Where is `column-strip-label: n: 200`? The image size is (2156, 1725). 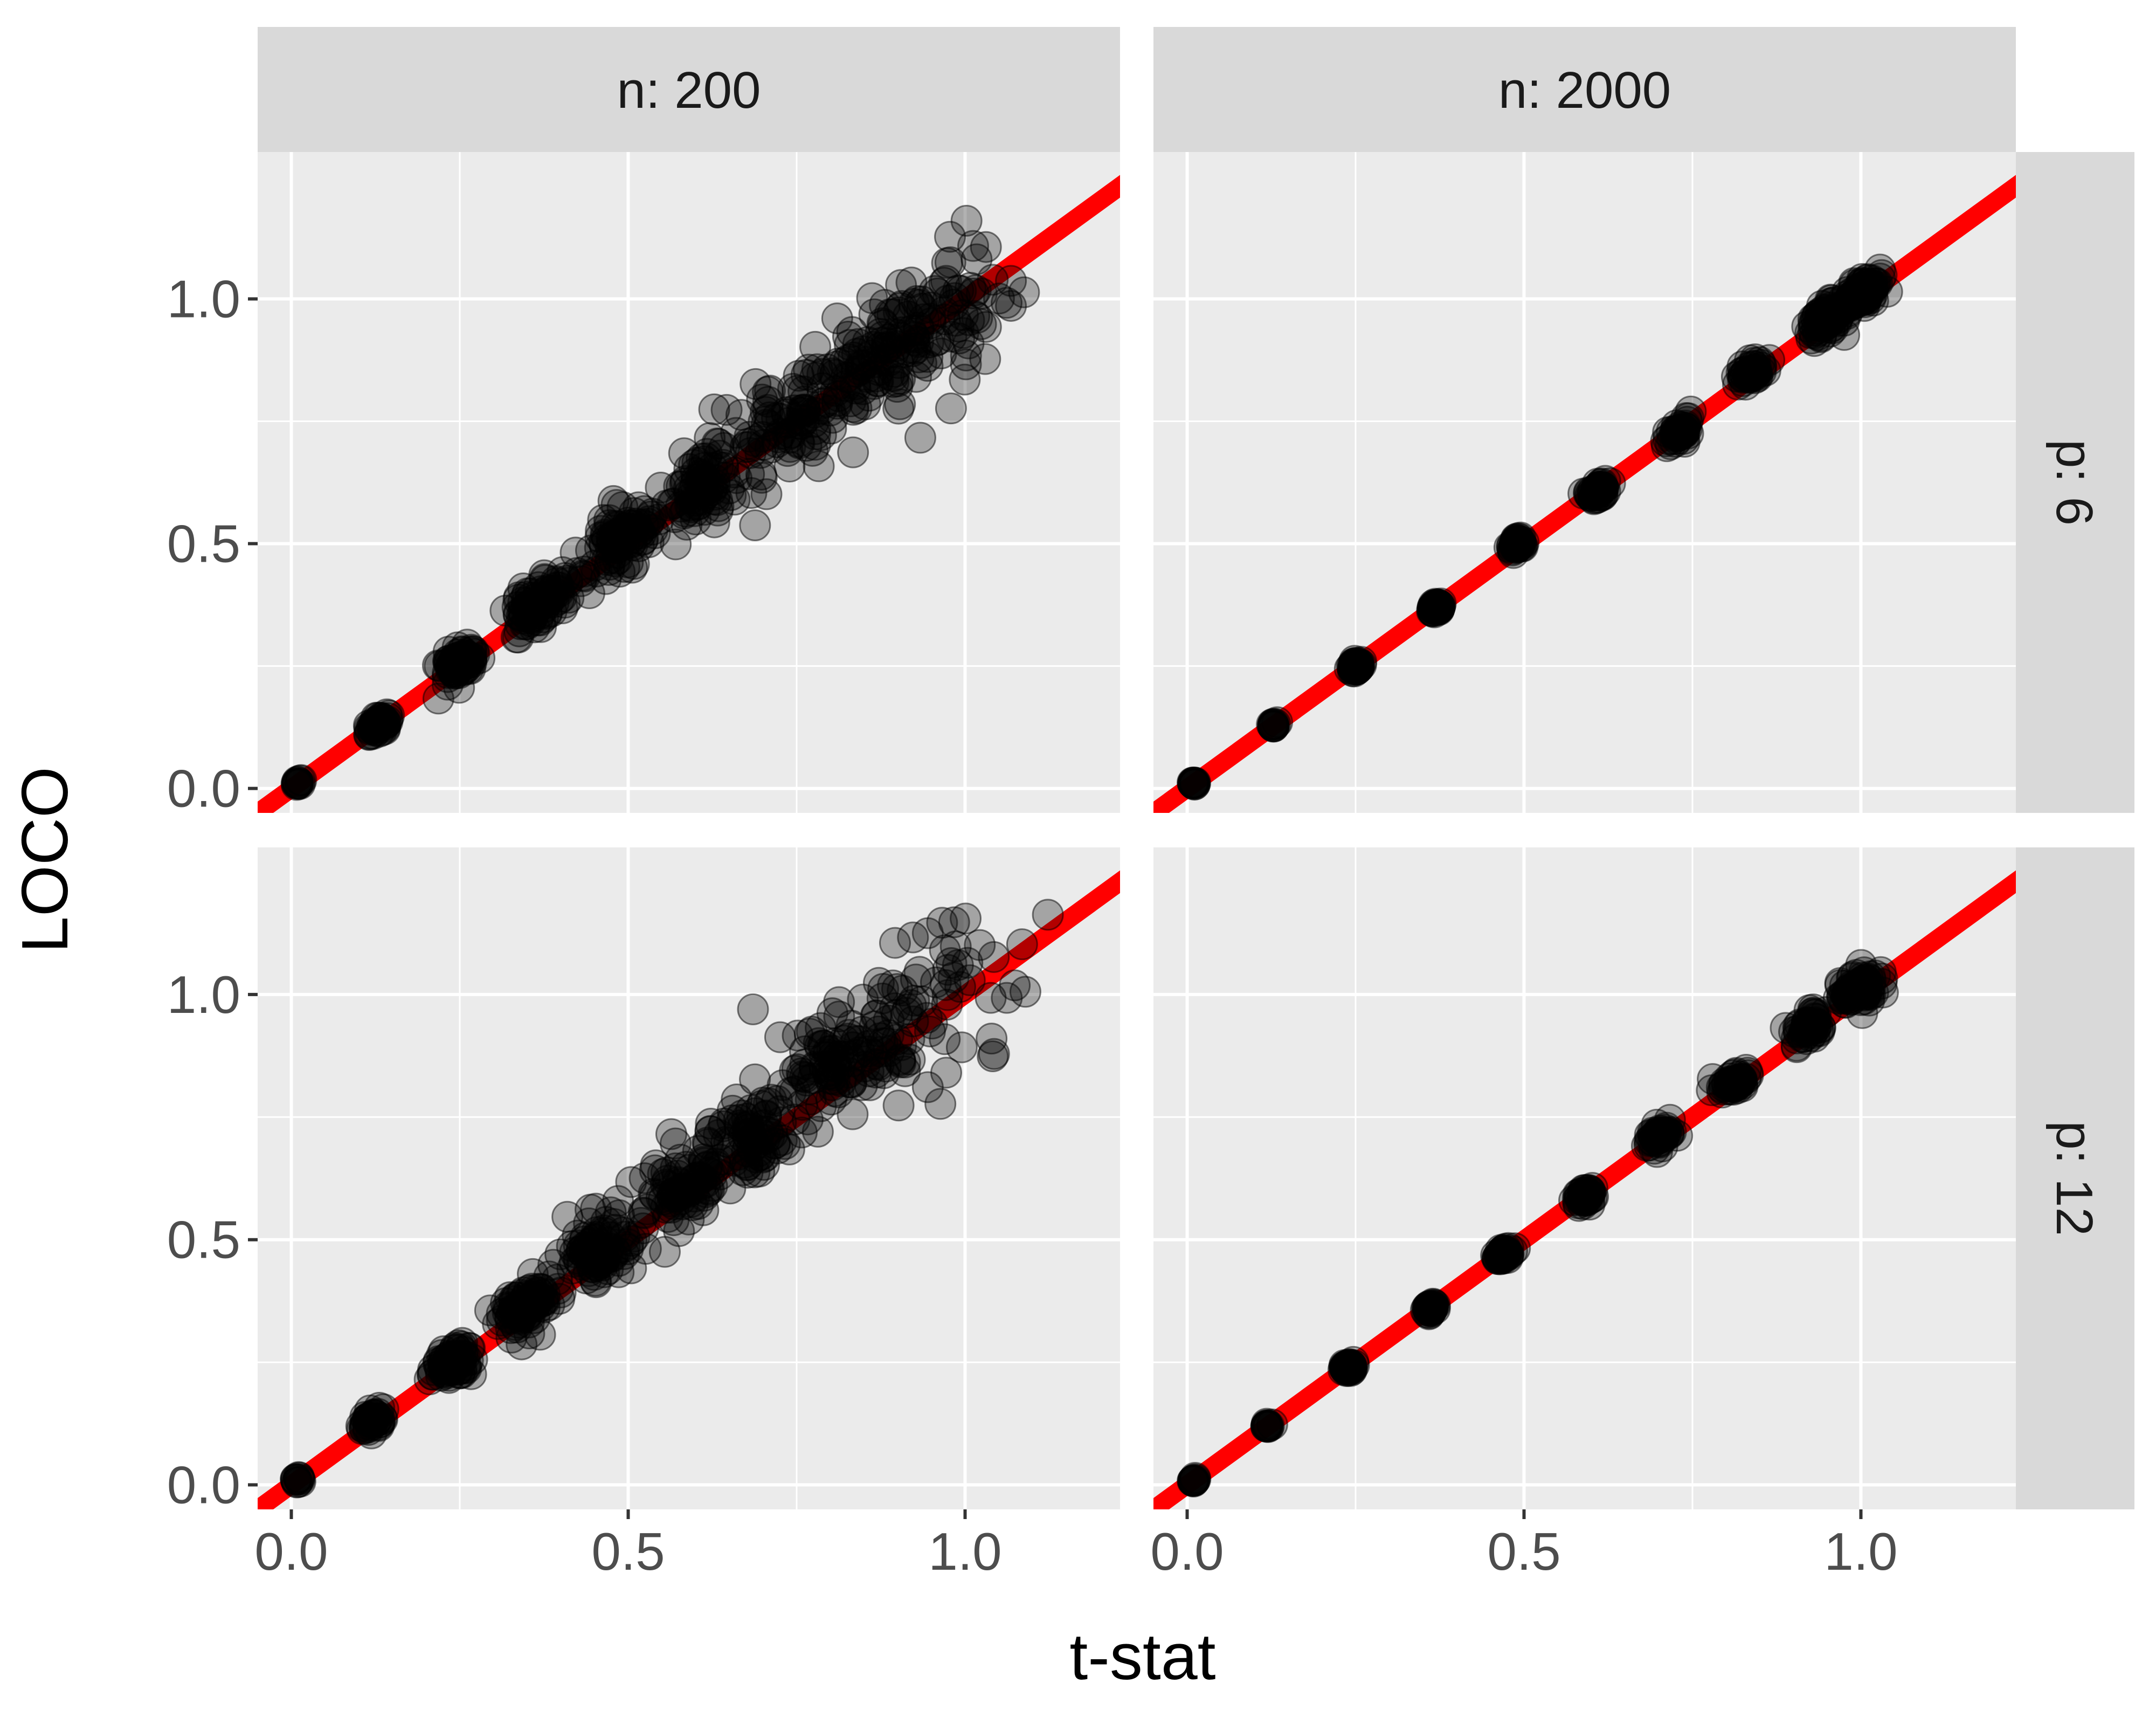 column-strip-label: n: 200 is located at coordinates (689, 90).